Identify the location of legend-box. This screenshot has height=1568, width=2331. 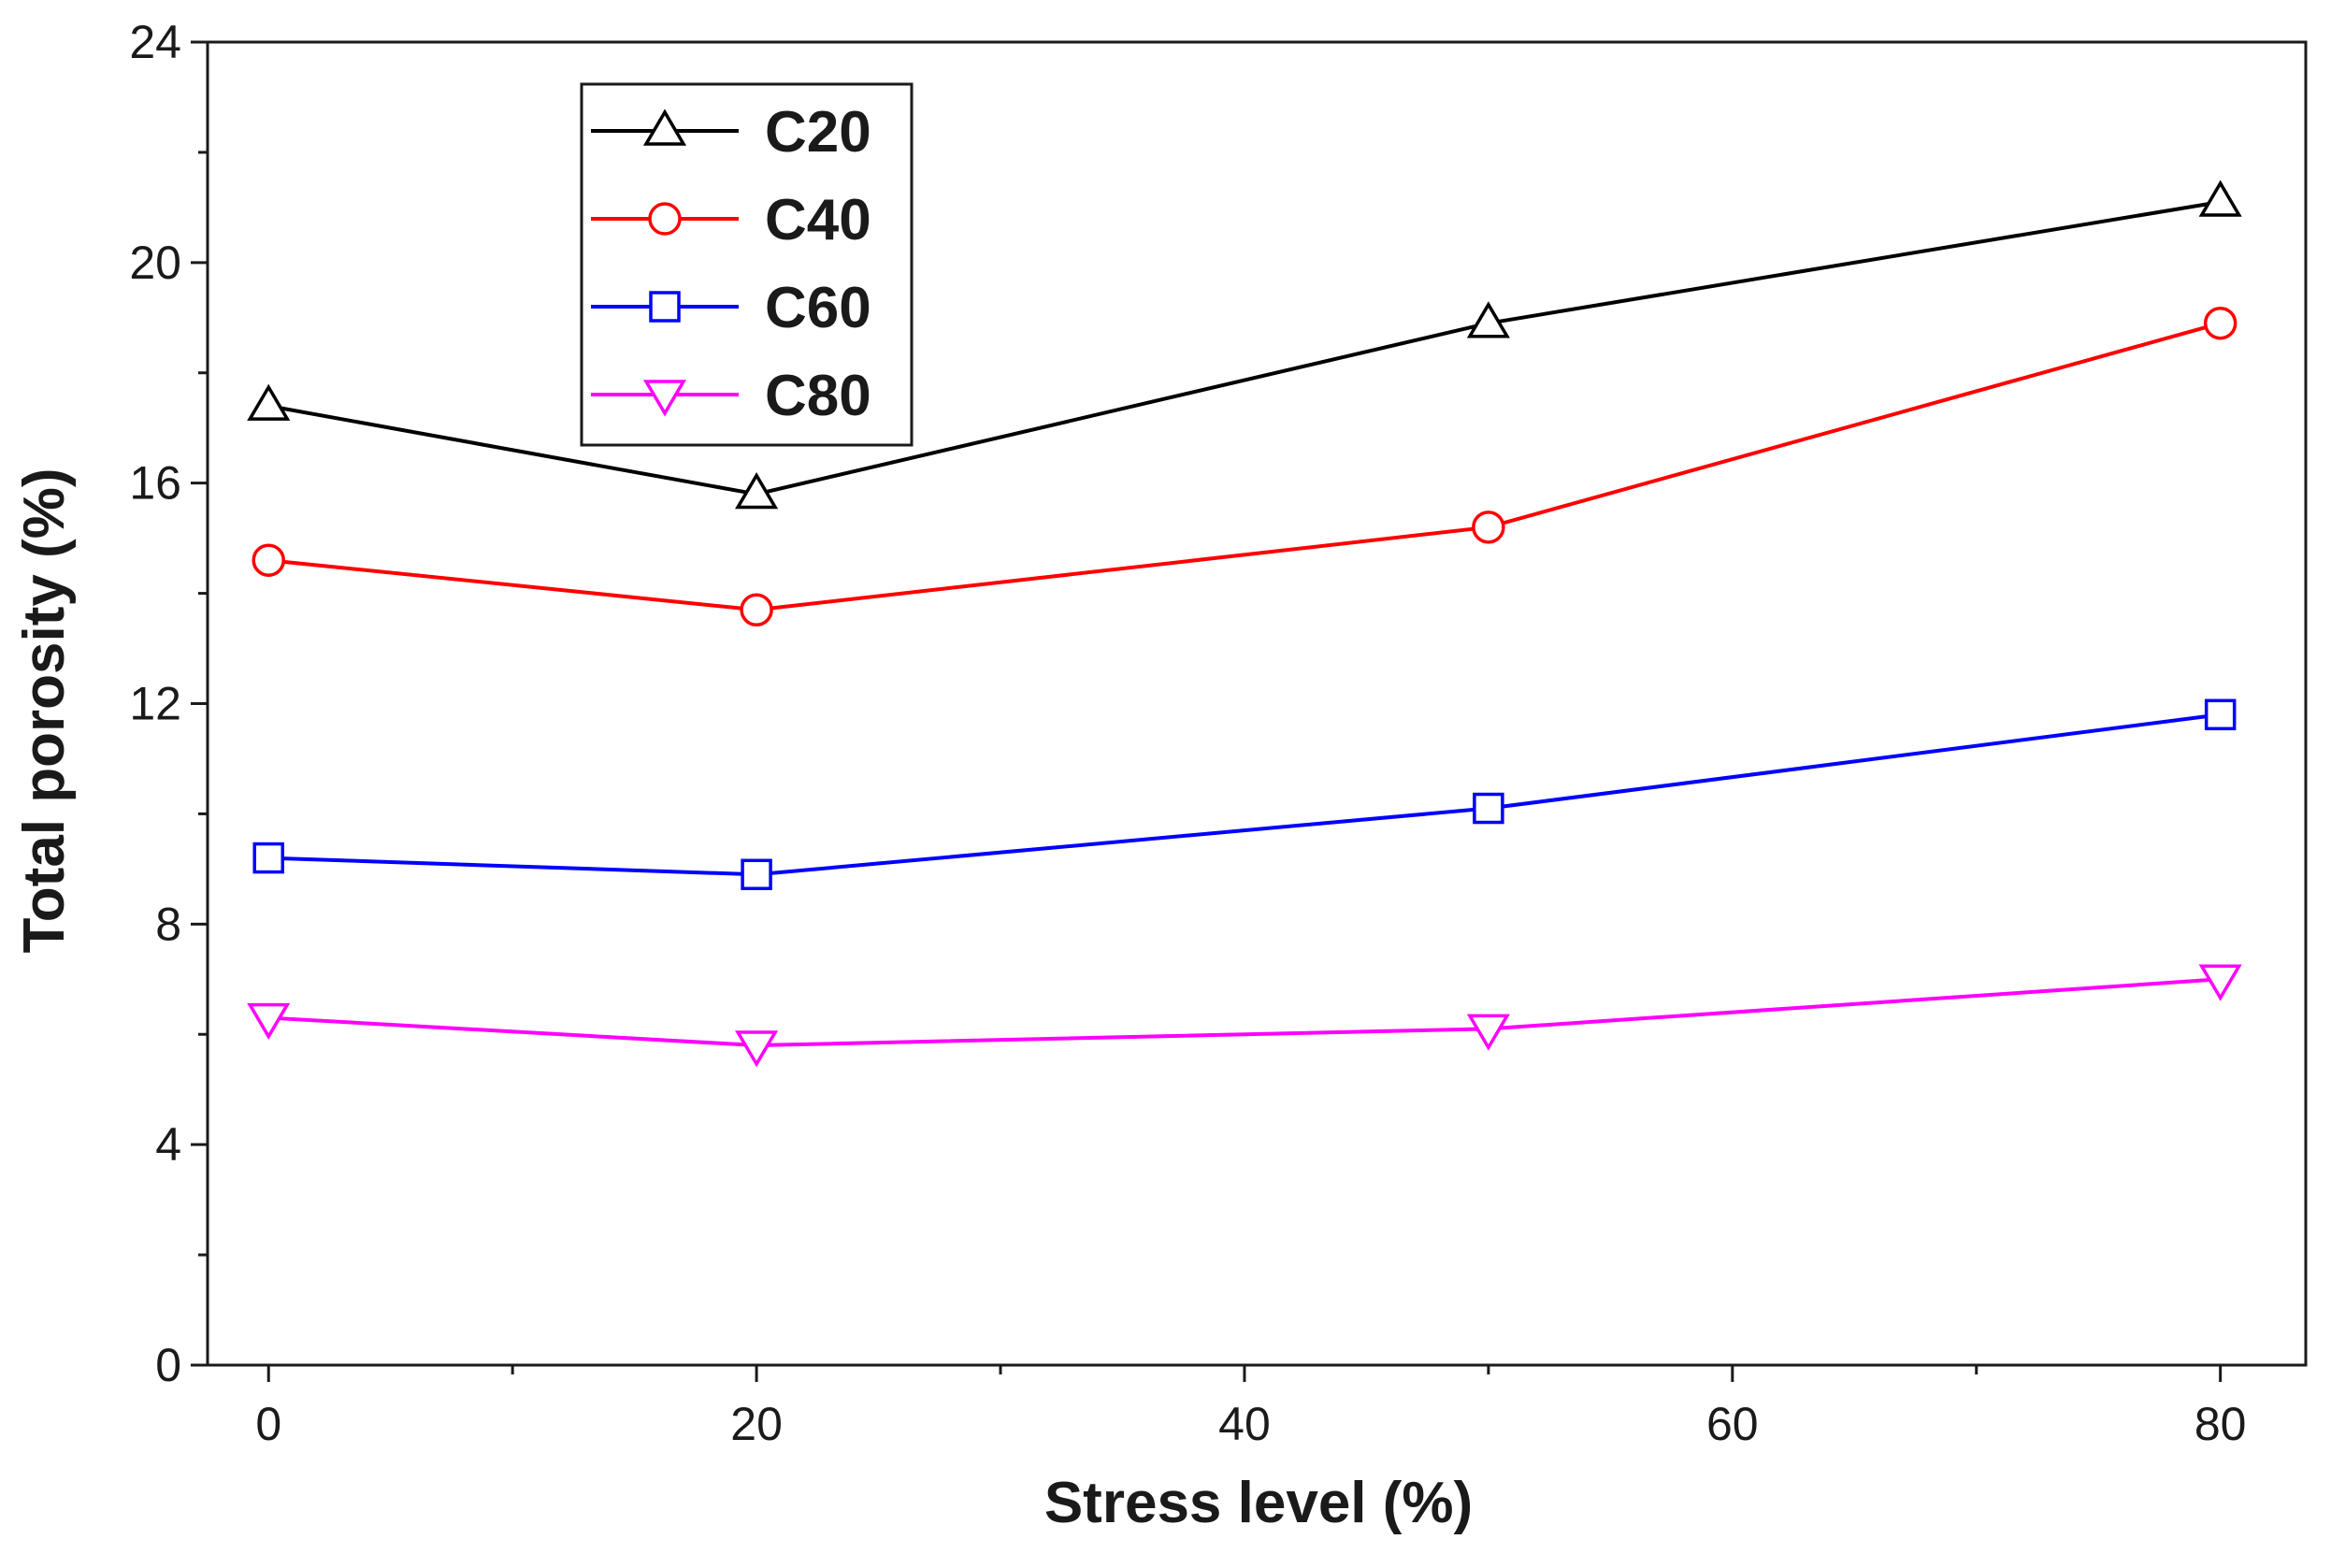
(747, 265).